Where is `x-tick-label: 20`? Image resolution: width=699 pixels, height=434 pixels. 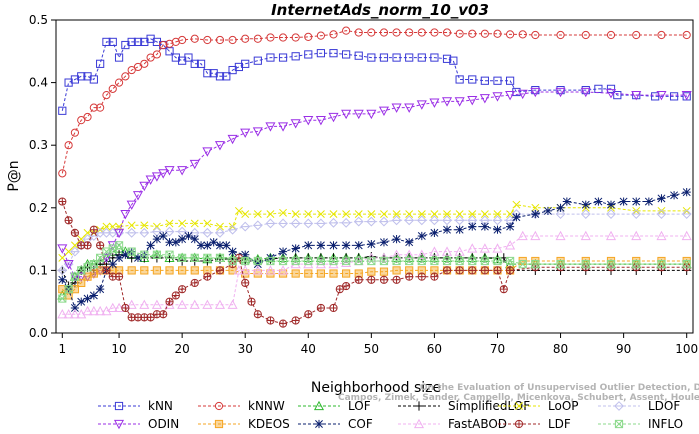 x-tick-label: 20 is located at coordinates (181, 349).